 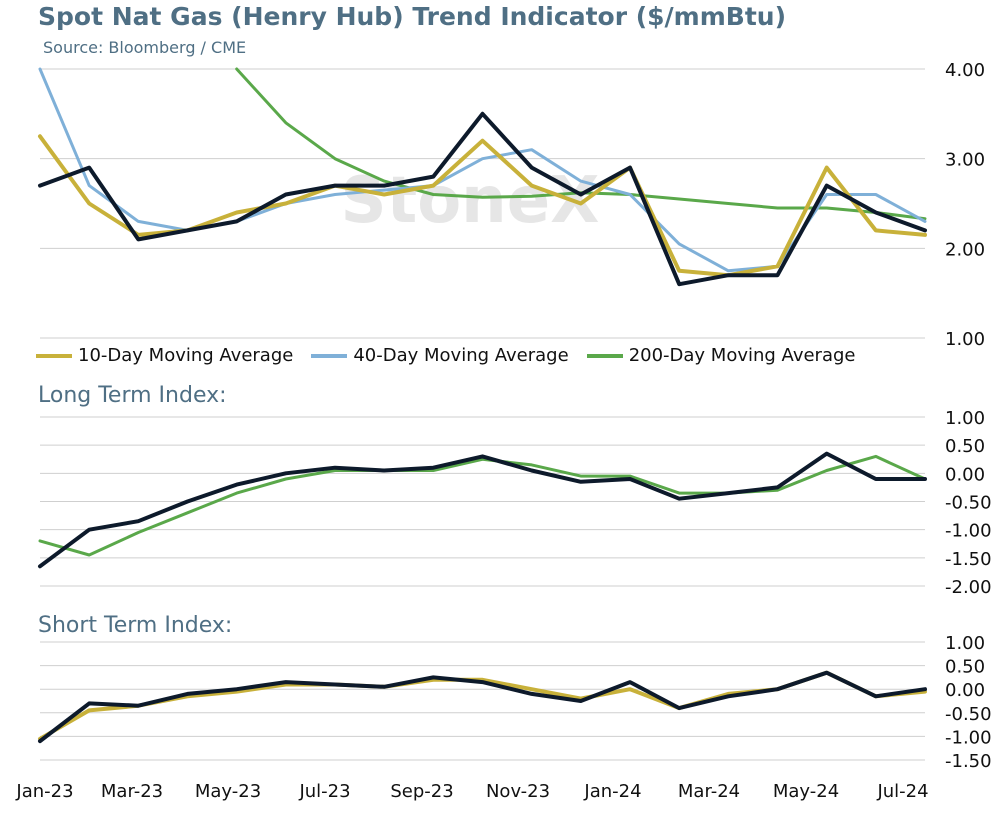 I want to click on y-tick-label-p0-0: 1.00, so click(x=965, y=339).